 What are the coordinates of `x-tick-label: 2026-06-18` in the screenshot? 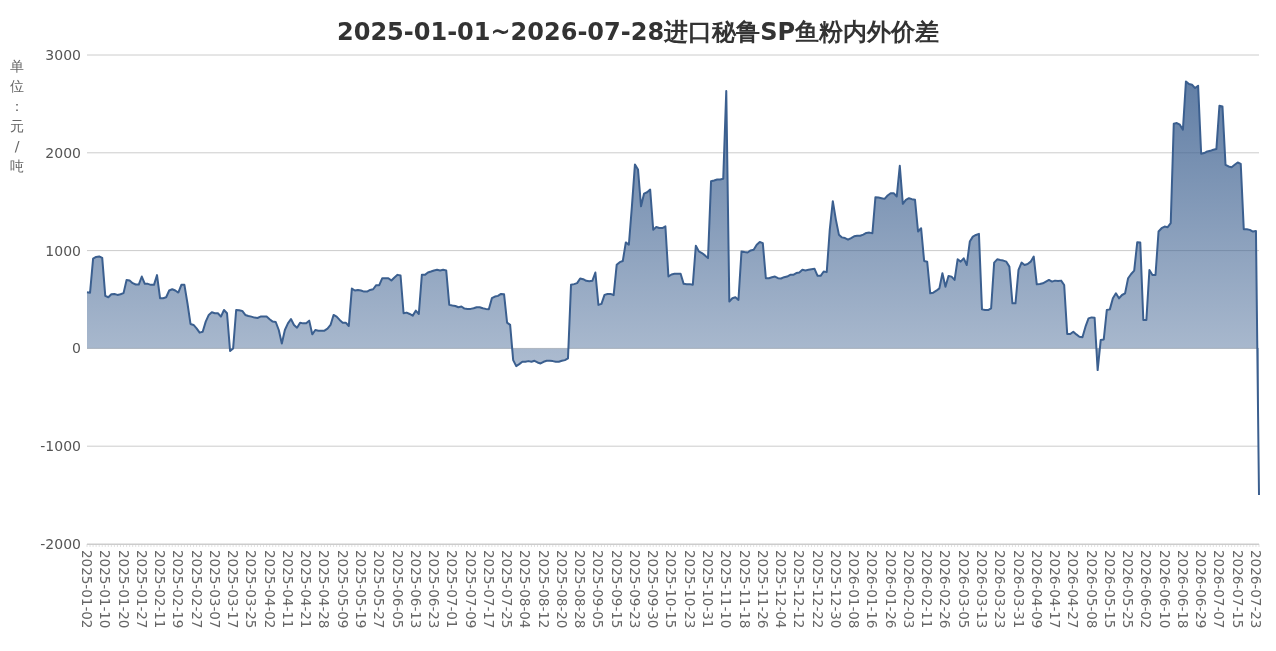 It's located at (1182, 589).